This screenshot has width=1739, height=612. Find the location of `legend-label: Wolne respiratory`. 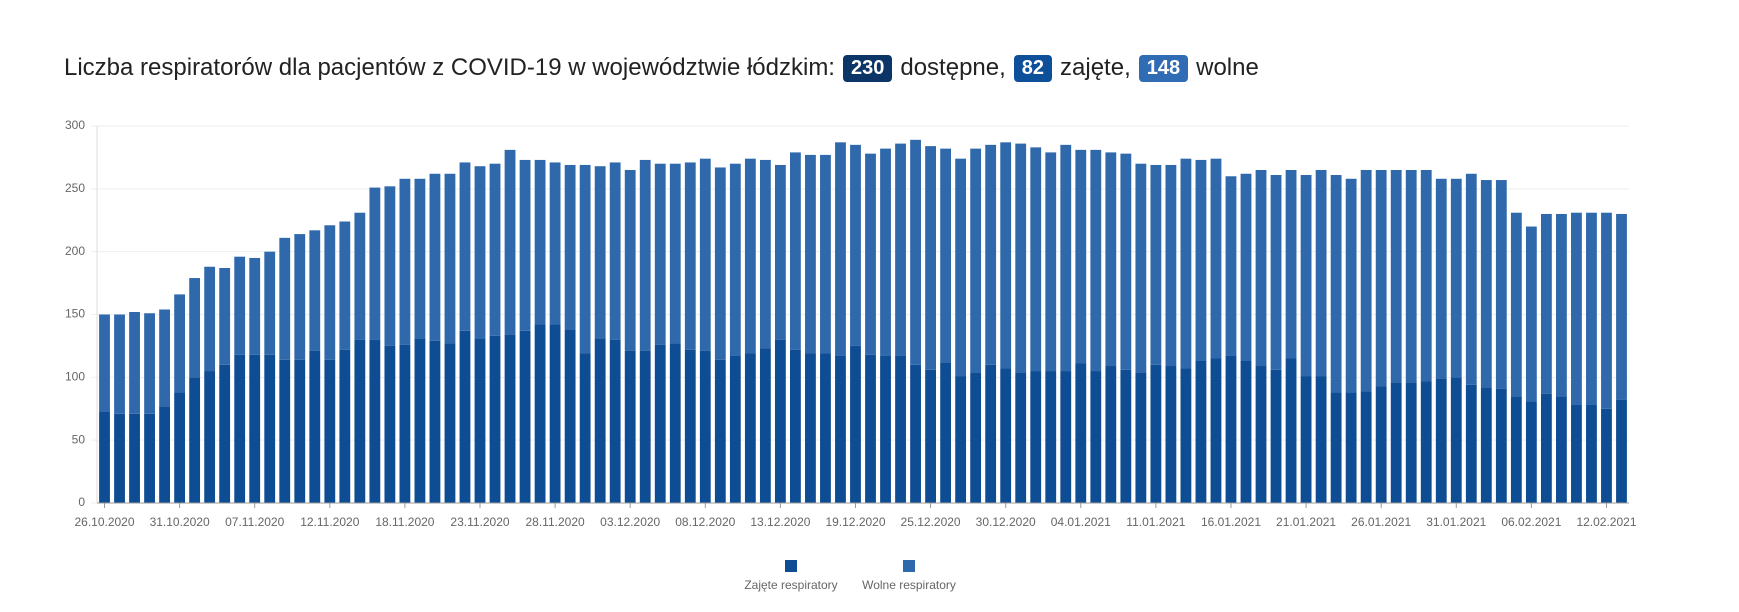

legend-label: Wolne respiratory is located at coordinates (909, 585).